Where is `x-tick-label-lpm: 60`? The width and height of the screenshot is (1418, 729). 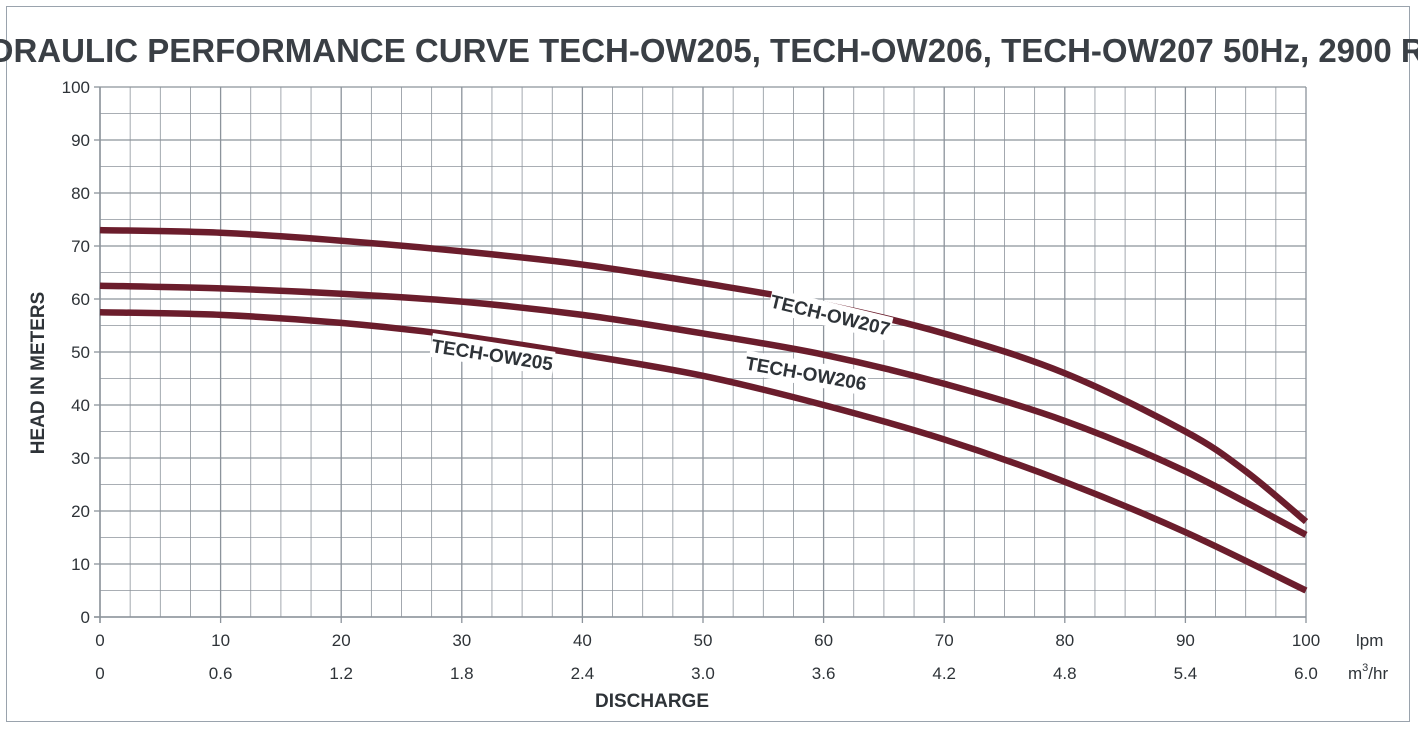
x-tick-label-lpm: 60 is located at coordinates (823, 640).